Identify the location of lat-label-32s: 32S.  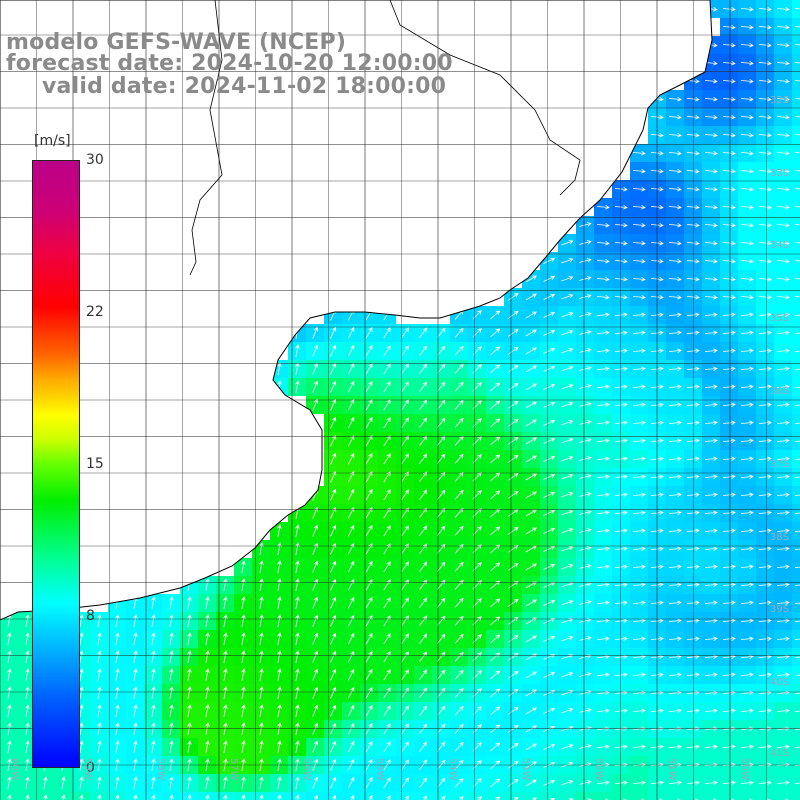
(780, 100).